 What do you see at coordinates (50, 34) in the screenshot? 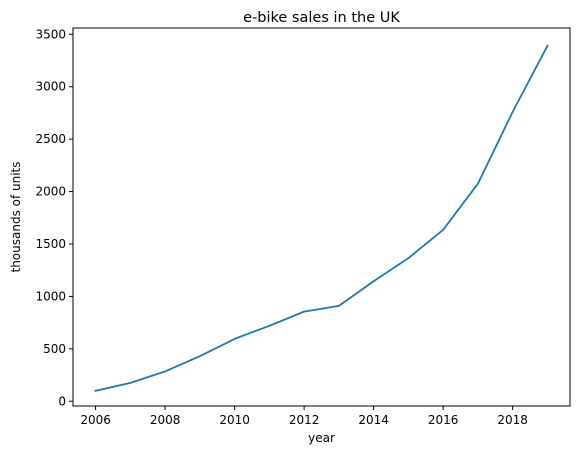
I see `y-tick-label: 3500` at bounding box center [50, 34].